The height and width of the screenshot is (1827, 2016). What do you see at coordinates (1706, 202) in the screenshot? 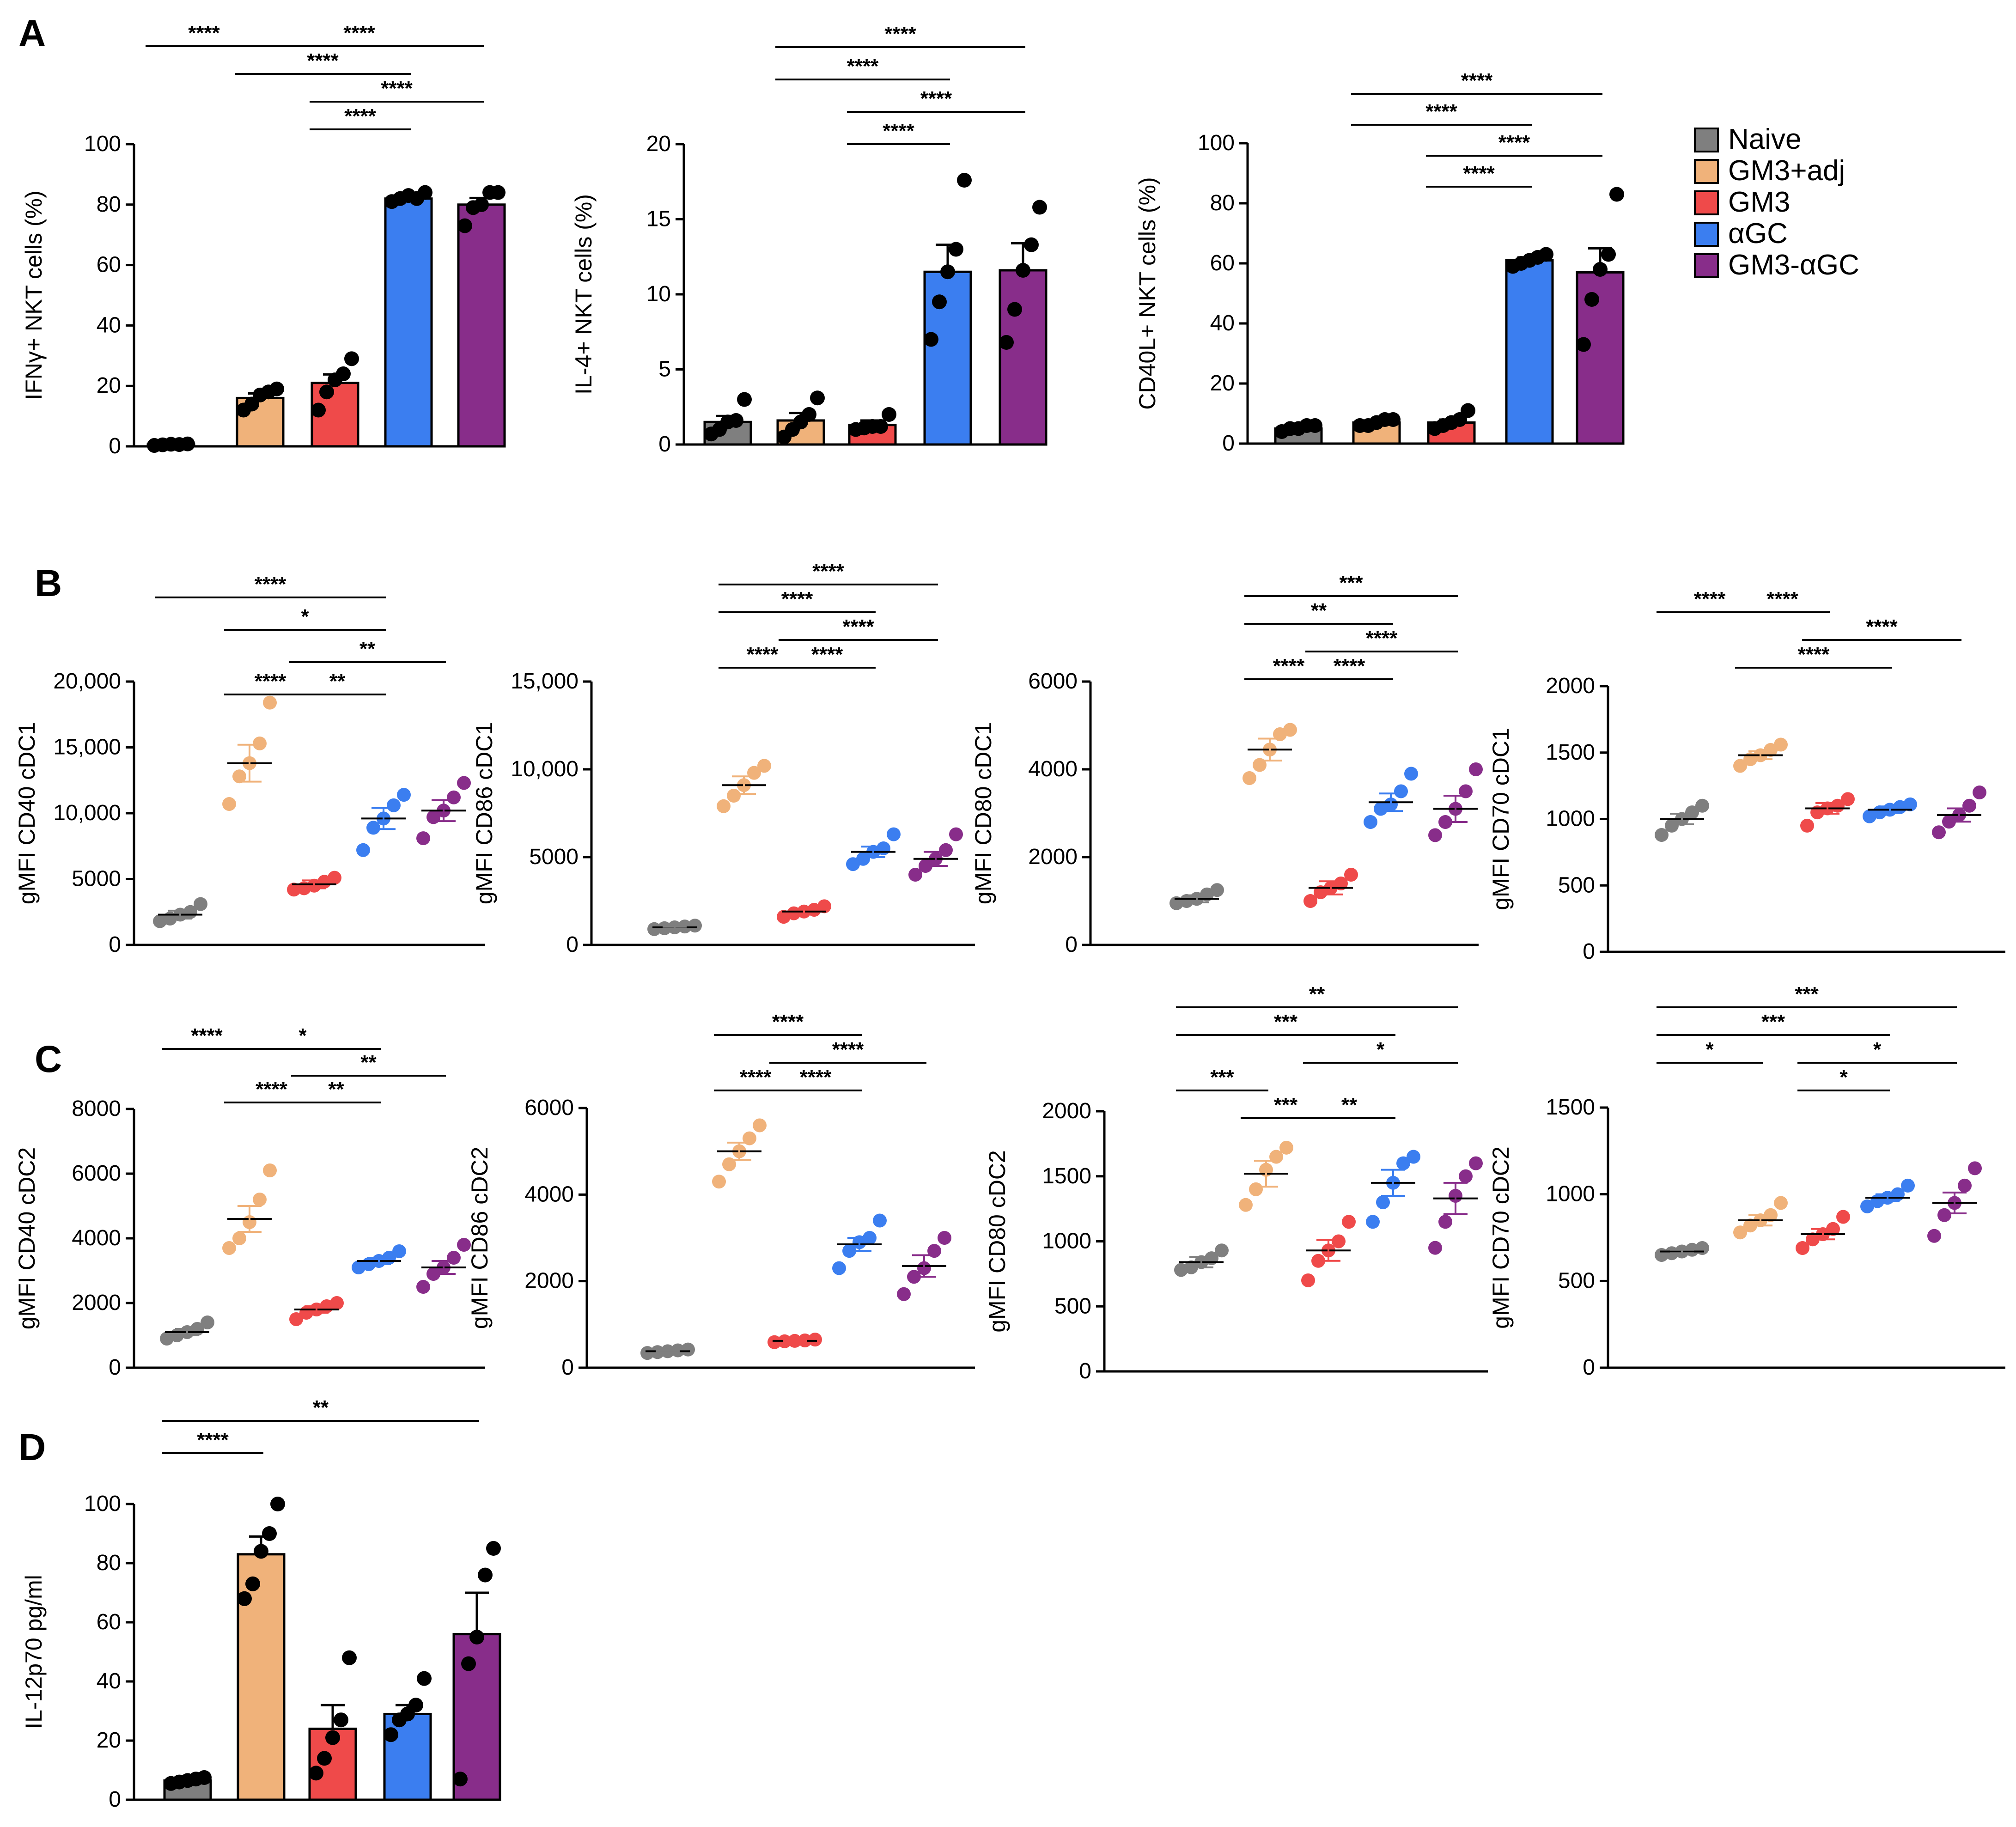
I see `legend-swatch-gm3` at bounding box center [1706, 202].